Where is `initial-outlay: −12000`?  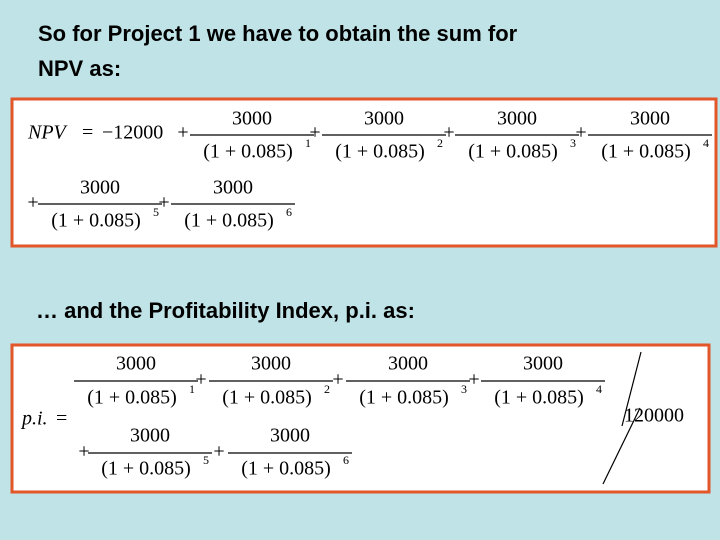 initial-outlay: −12000 is located at coordinates (132, 133).